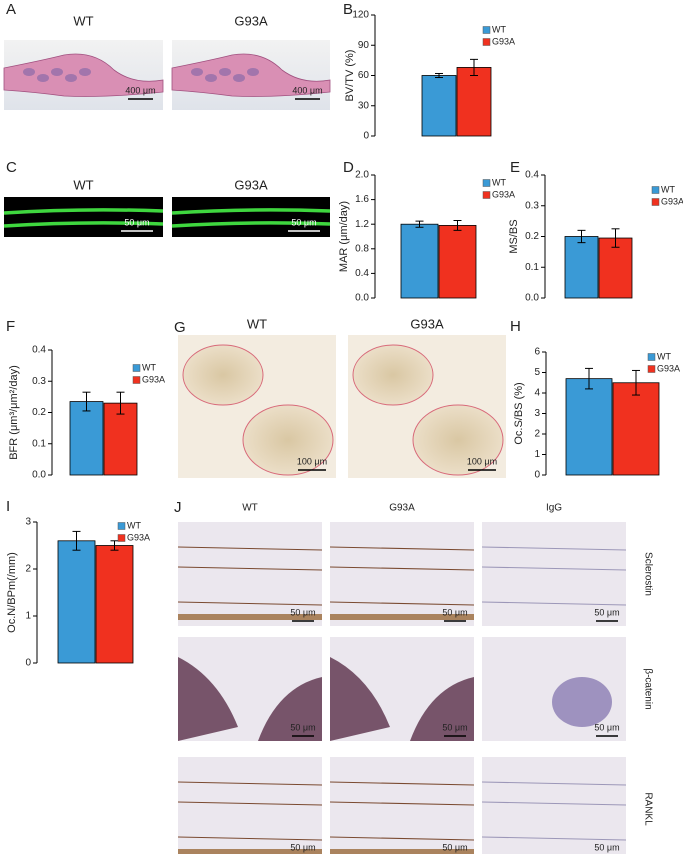 Image resolution: width=683 pixels, height=854 pixels. I want to click on panel-letter: B, so click(348, 9).